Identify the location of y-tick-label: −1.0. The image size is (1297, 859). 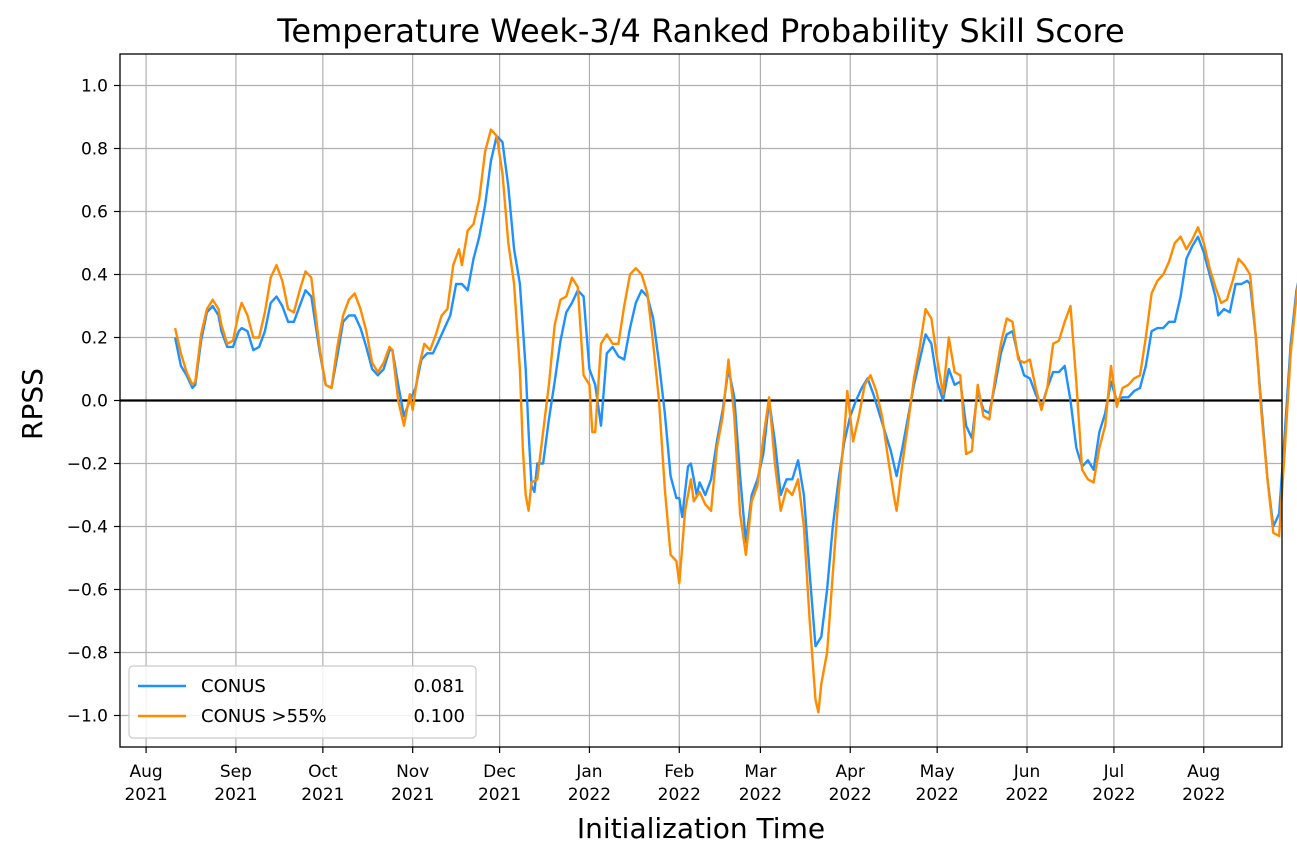
(87, 717).